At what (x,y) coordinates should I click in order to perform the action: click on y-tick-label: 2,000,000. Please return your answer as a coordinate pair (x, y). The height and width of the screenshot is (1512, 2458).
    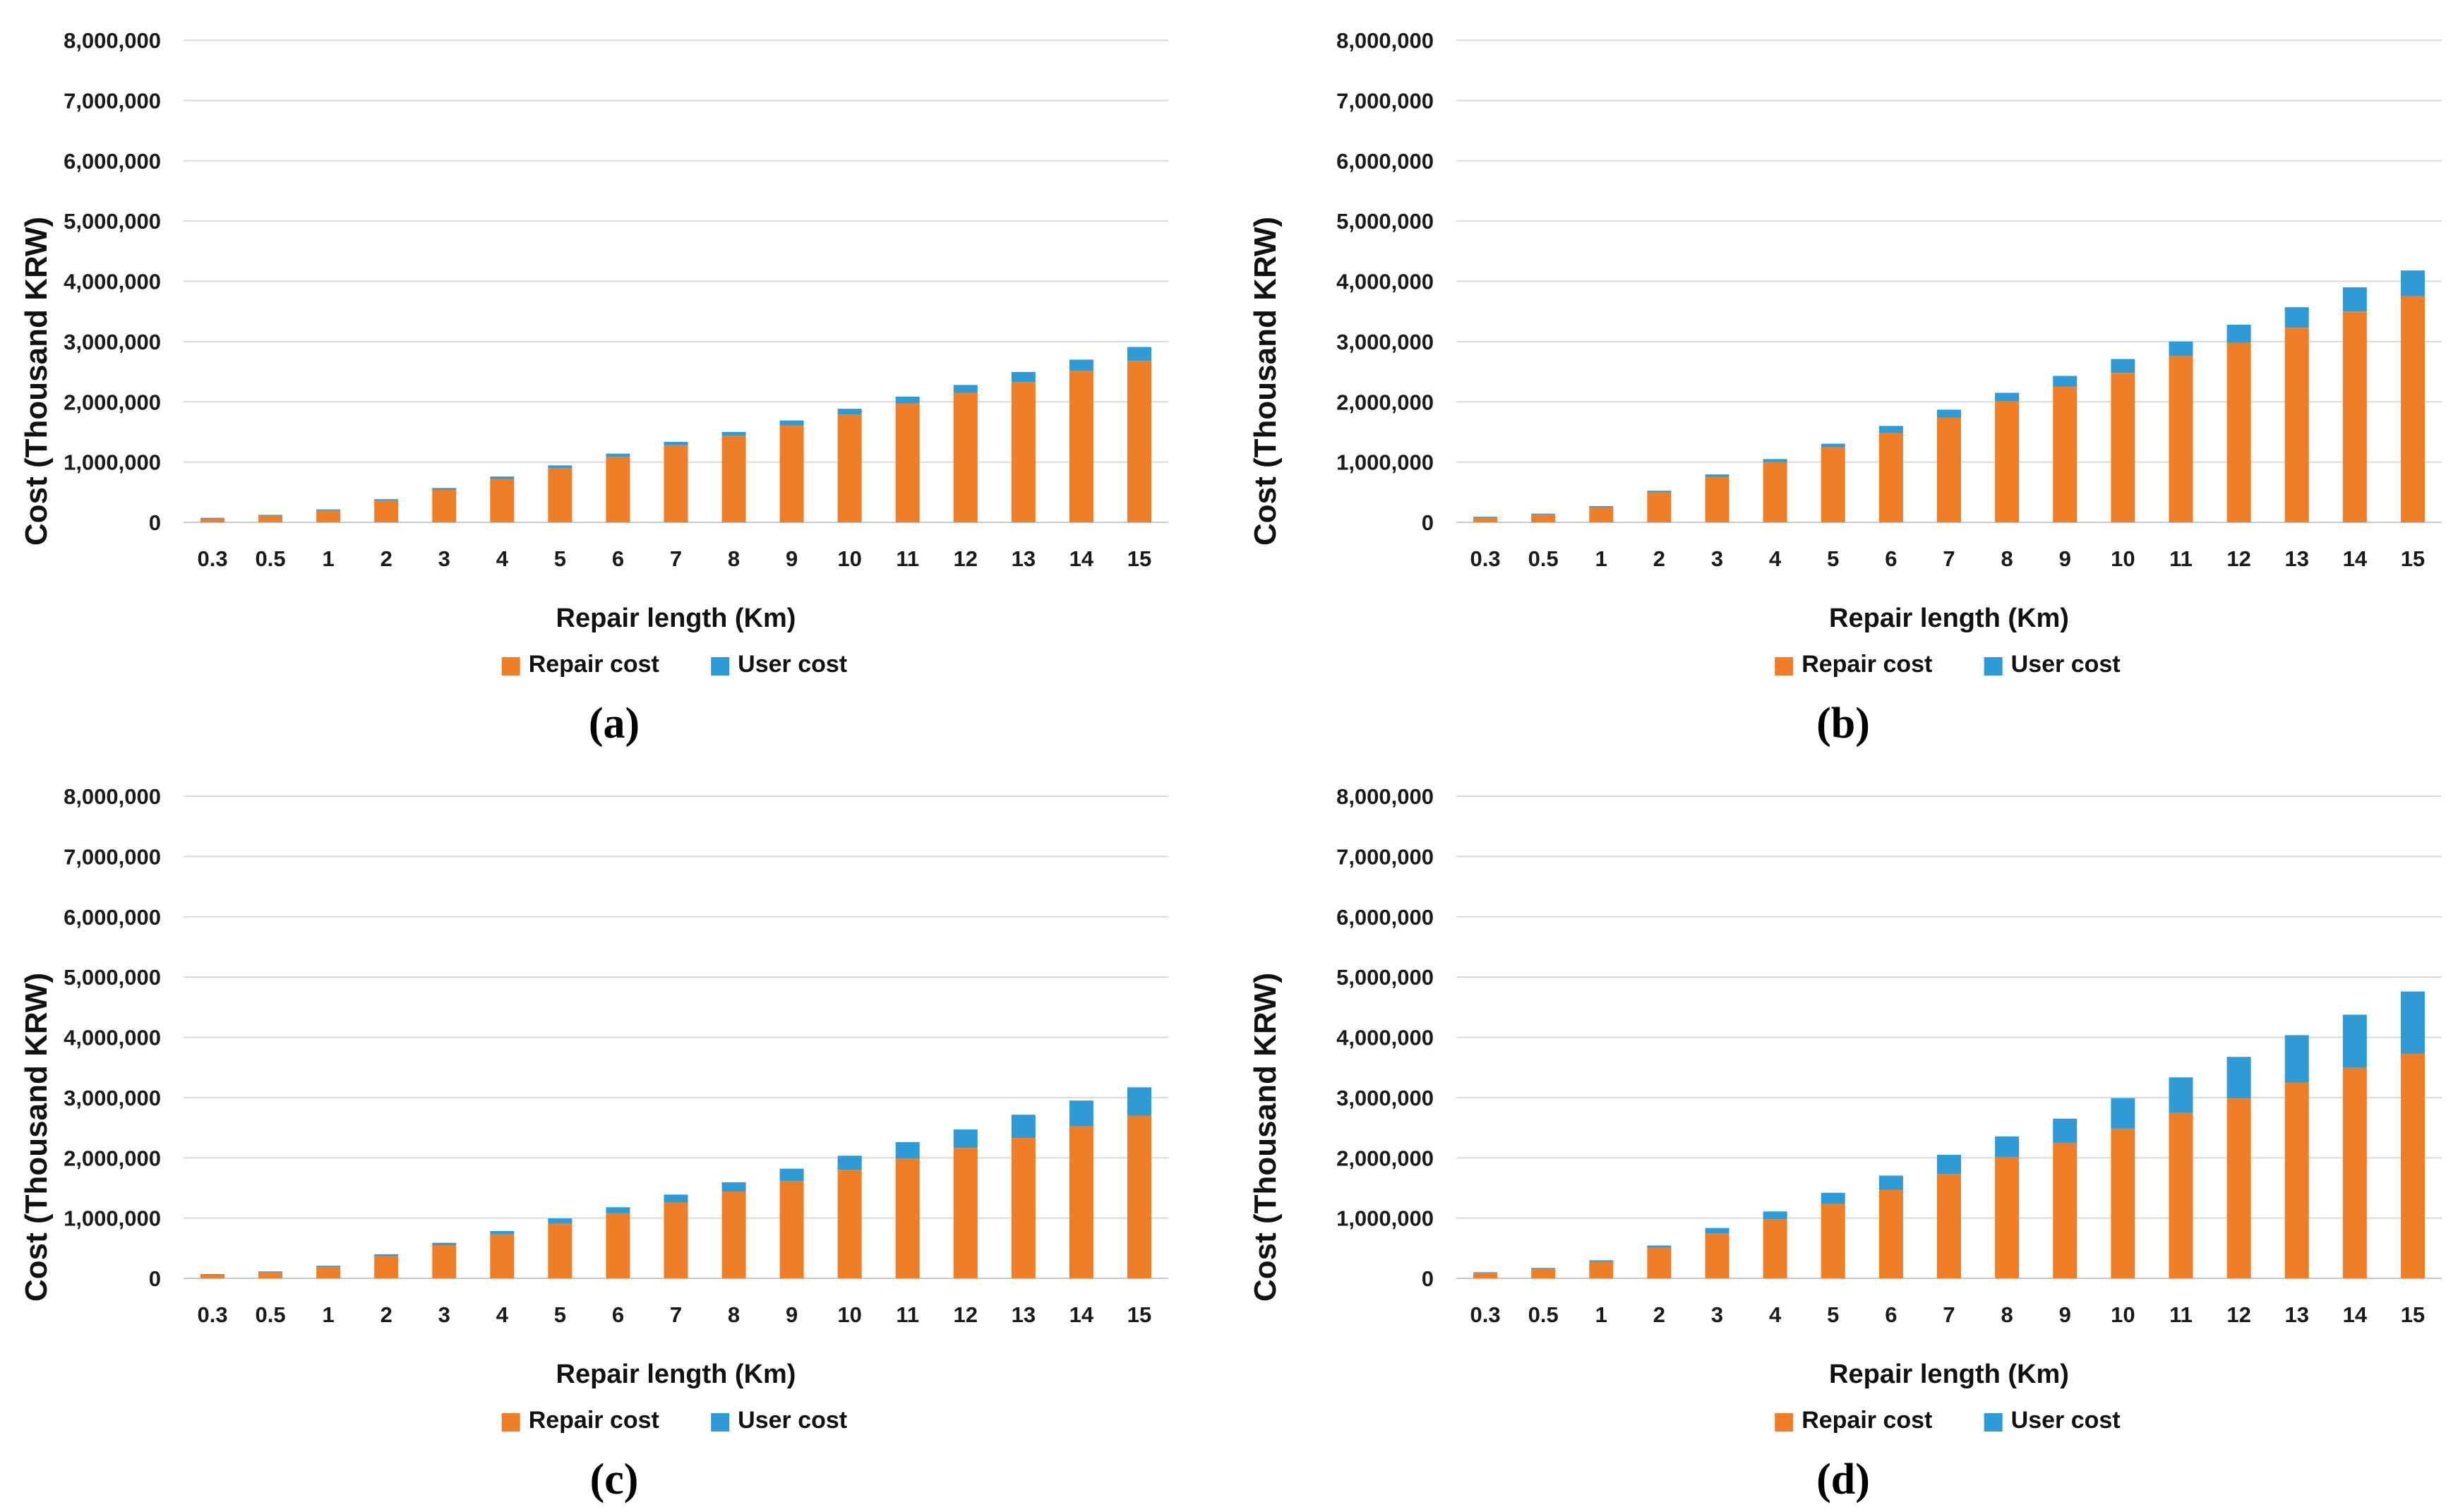
    Looking at the image, I should click on (1385, 1158).